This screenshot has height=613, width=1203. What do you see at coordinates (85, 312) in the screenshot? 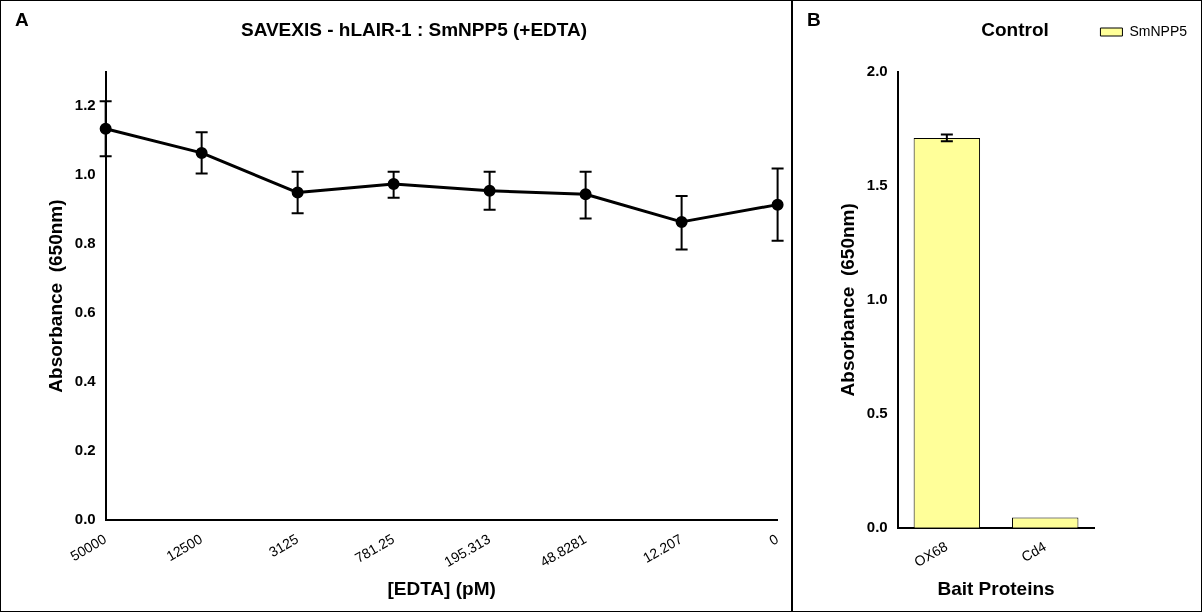
I see `y-tick-label: 0.6` at bounding box center [85, 312].